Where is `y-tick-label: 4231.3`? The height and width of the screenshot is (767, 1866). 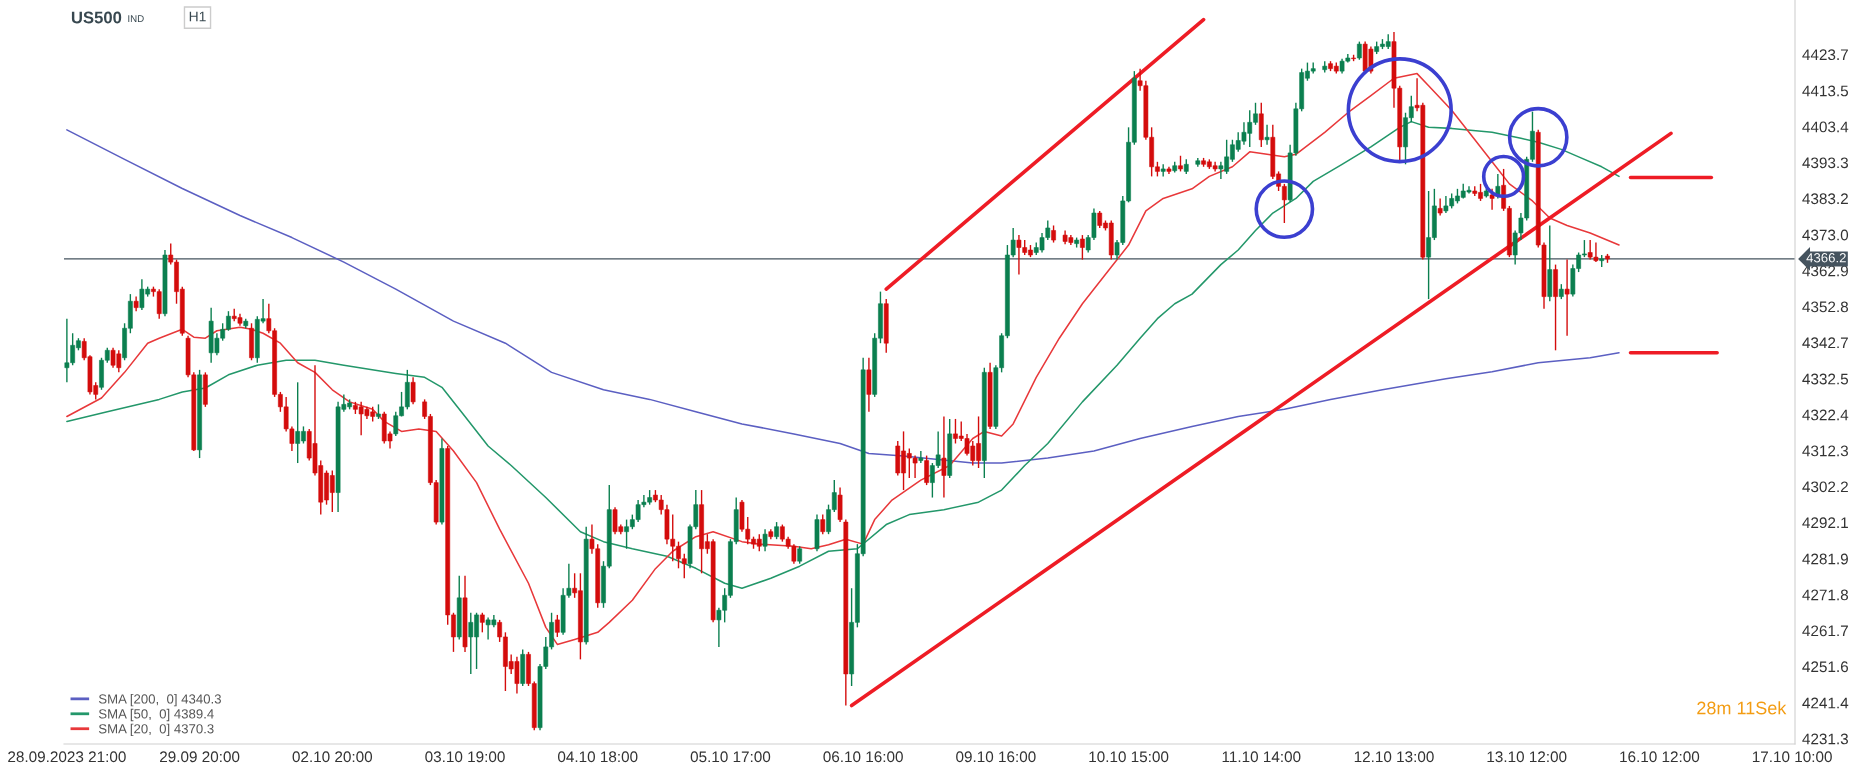
y-tick-label: 4231.3 is located at coordinates (1825, 739).